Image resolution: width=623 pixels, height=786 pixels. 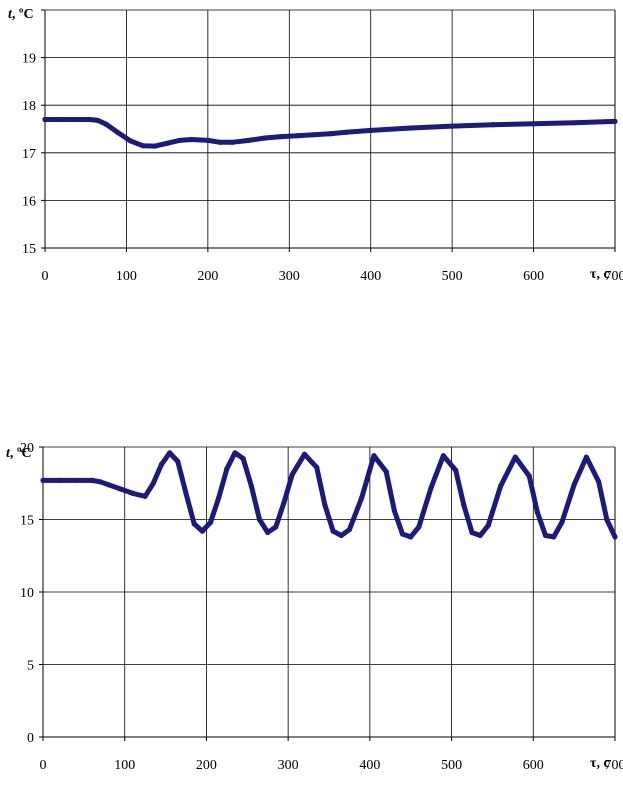 I want to click on series-line, so click(x=329, y=495).